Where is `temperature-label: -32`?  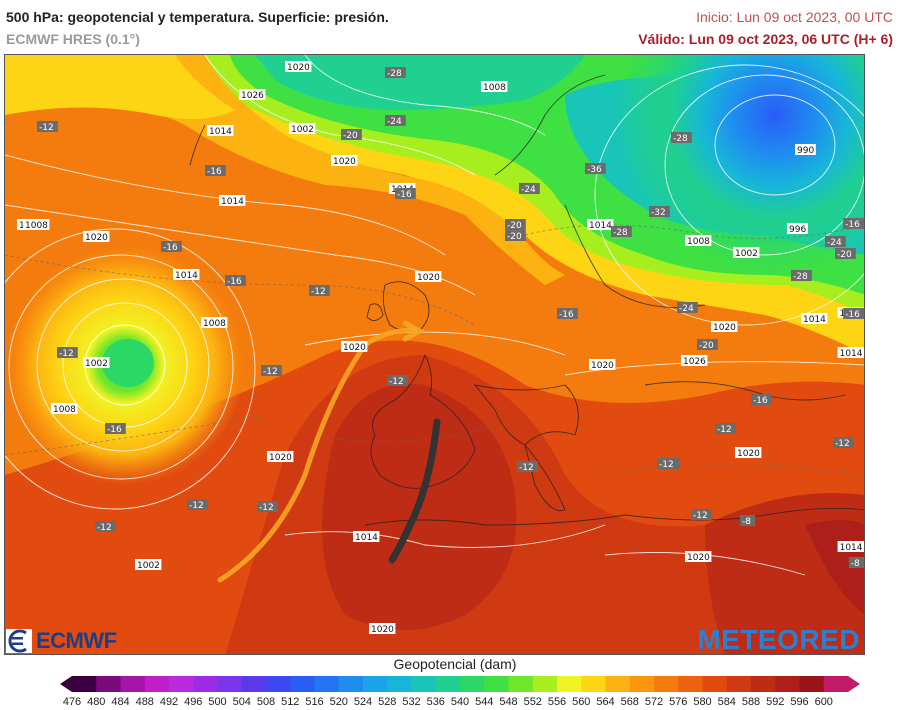
temperature-label: -32 is located at coordinates (659, 212).